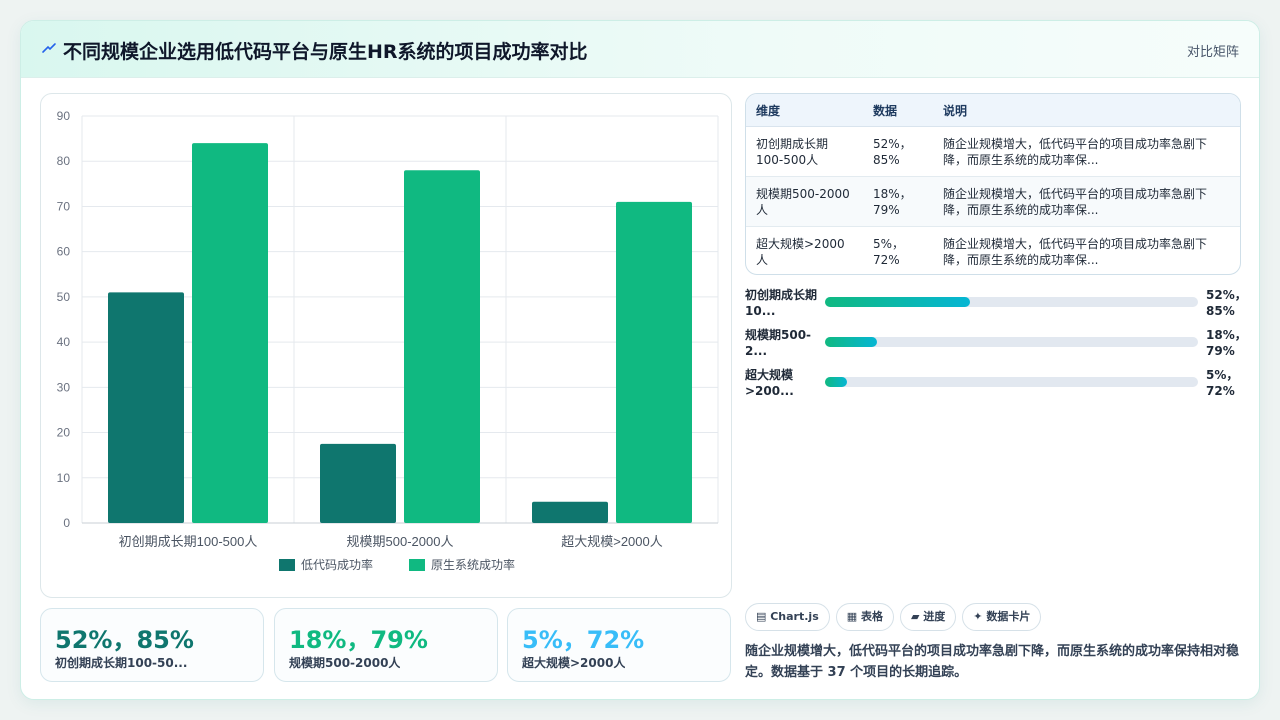  What do you see at coordinates (64, 387) in the screenshot?
I see `y-tick-label: 30` at bounding box center [64, 387].